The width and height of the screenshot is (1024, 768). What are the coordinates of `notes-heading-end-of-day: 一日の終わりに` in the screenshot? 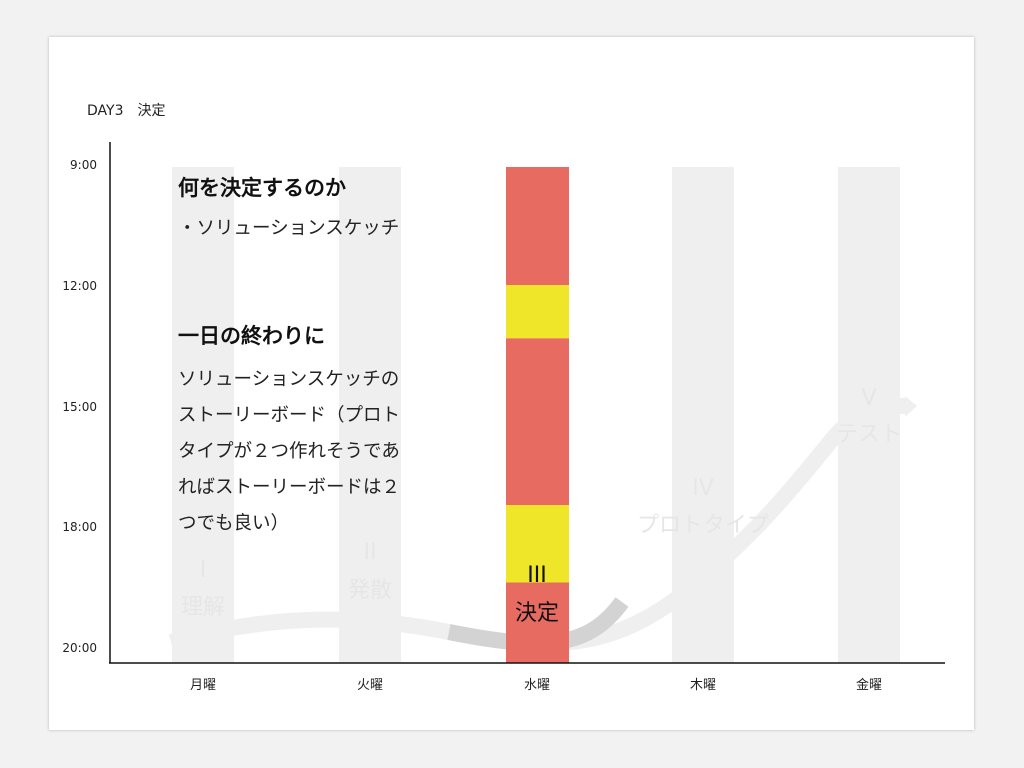 It's located at (251, 336).